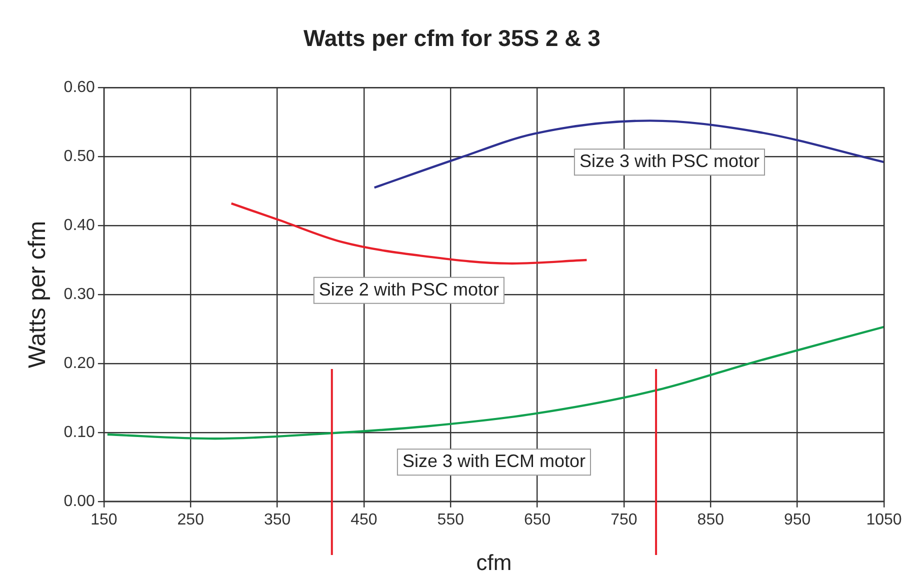  I want to click on y-tick-label: 0.00, so click(80, 501).